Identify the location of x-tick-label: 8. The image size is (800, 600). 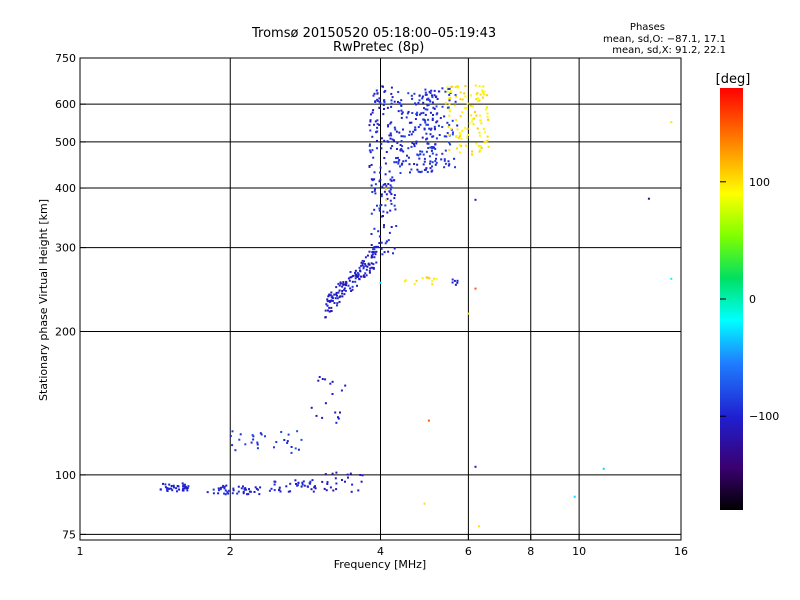
(530, 551).